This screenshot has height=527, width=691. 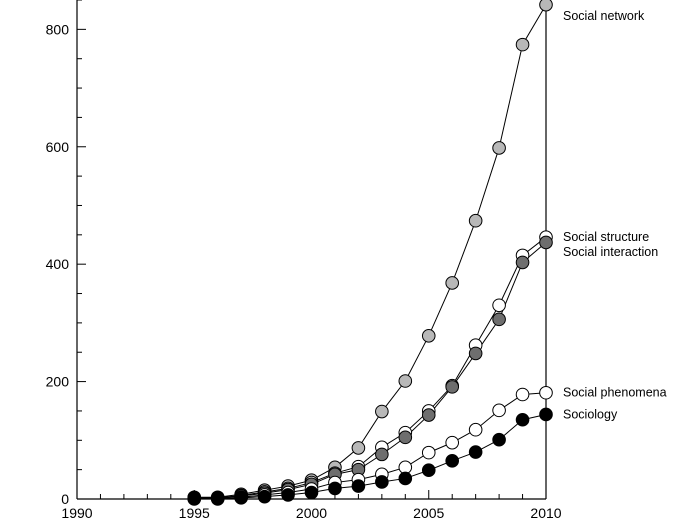 I want to click on y-tick-label: 0, so click(x=65, y=499).